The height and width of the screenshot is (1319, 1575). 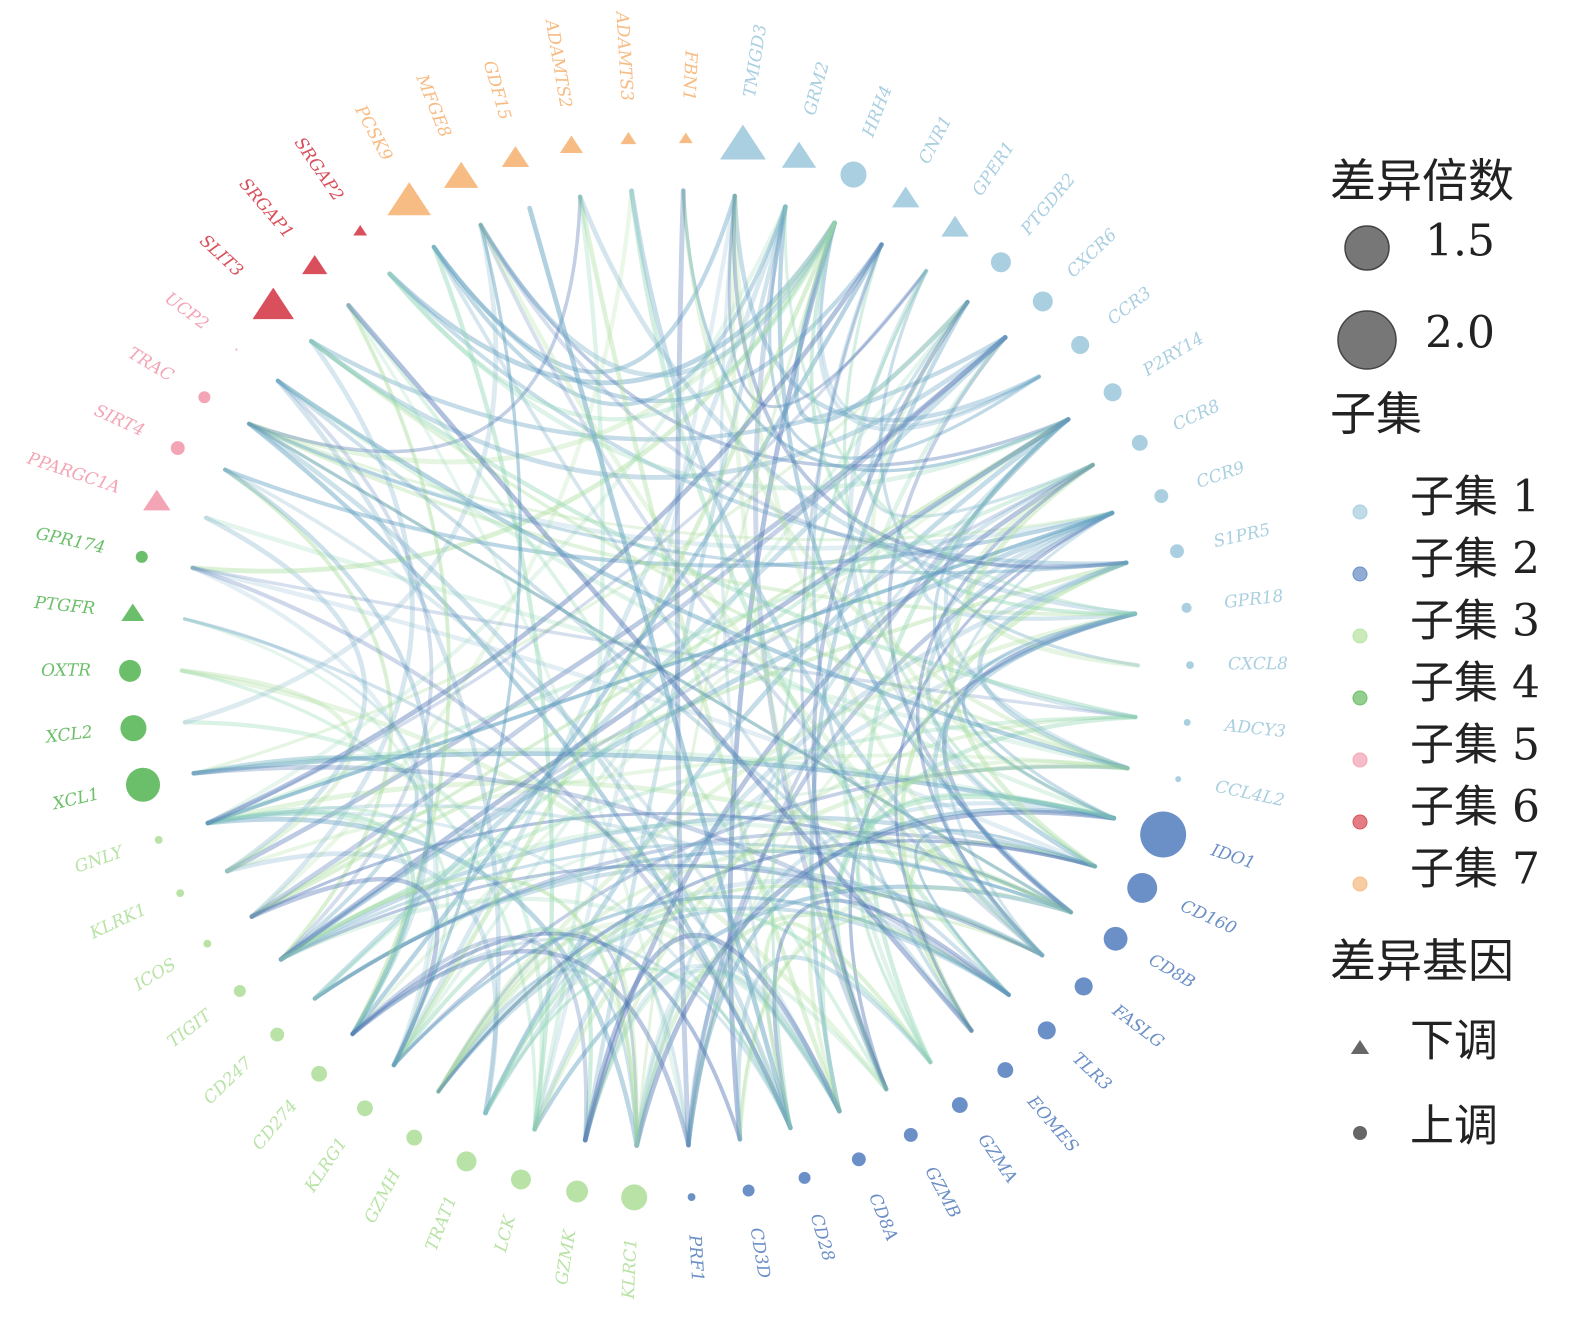 What do you see at coordinates (1197, 415) in the screenshot?
I see `node-label: CCR8` at bounding box center [1197, 415].